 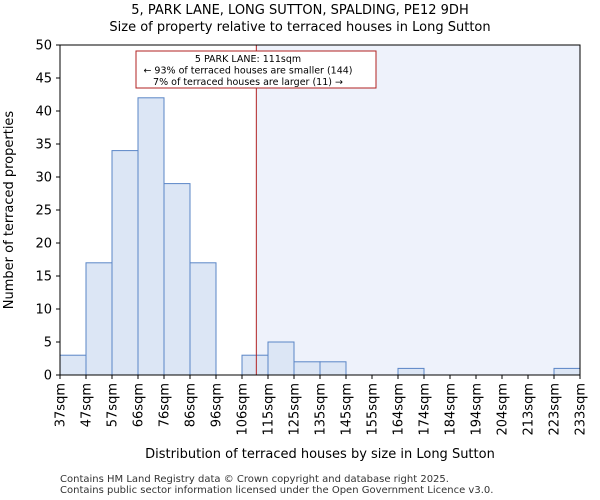 I want to click on x-tick-label: 213sqm, so click(x=529, y=409).